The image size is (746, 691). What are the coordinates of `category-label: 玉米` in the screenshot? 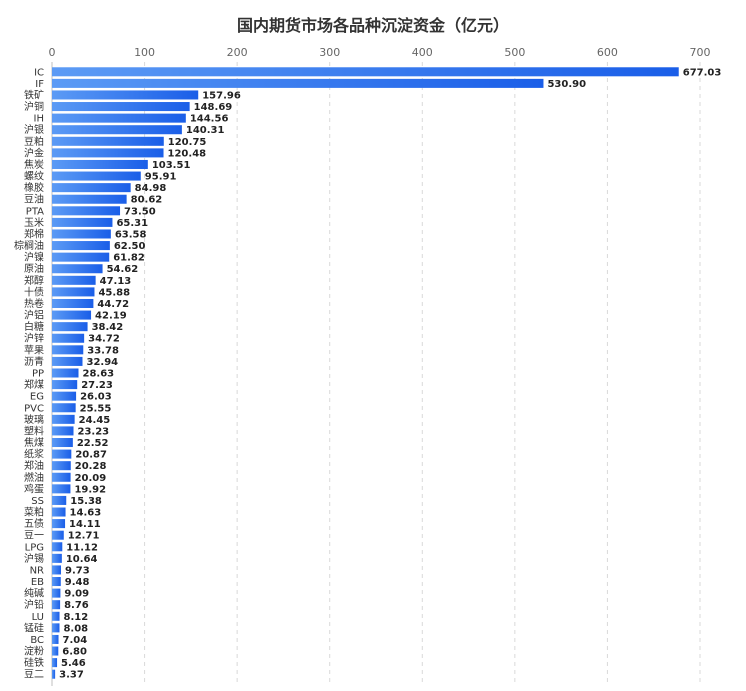 It's located at (34, 222).